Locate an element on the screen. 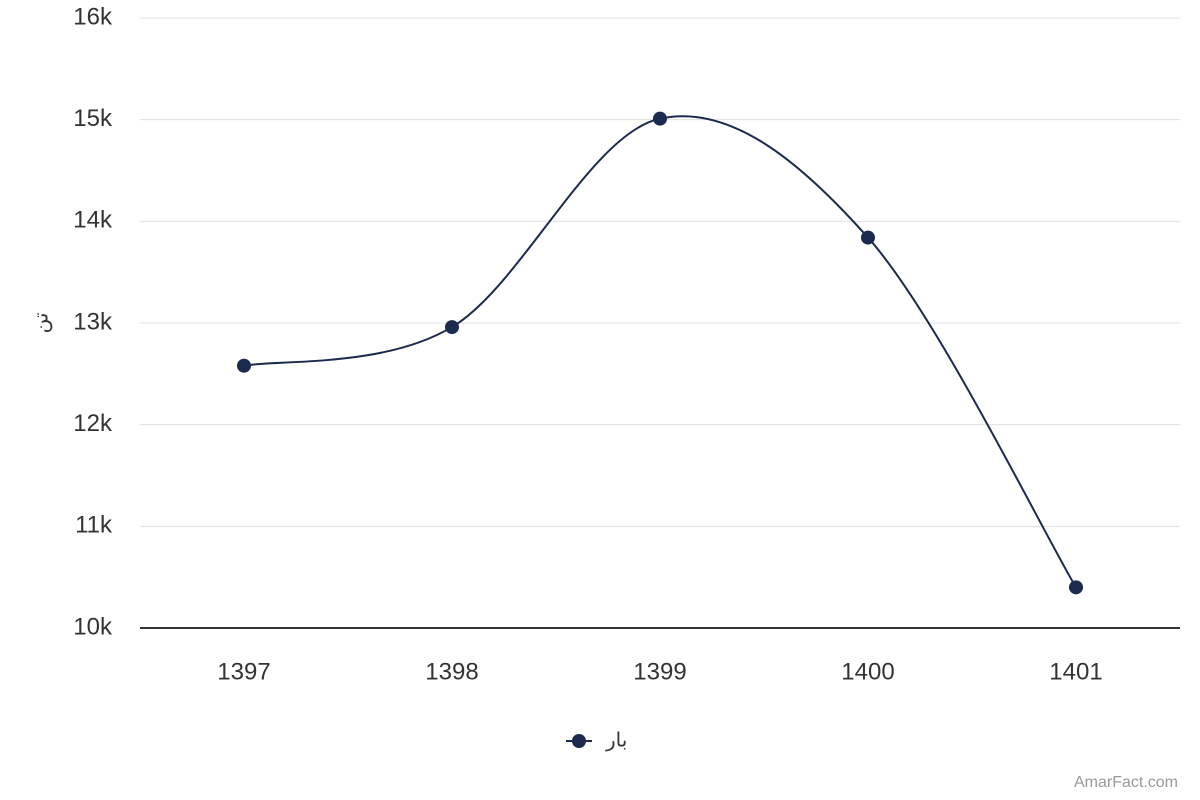  y-tick-label: 12k is located at coordinates (93, 423).